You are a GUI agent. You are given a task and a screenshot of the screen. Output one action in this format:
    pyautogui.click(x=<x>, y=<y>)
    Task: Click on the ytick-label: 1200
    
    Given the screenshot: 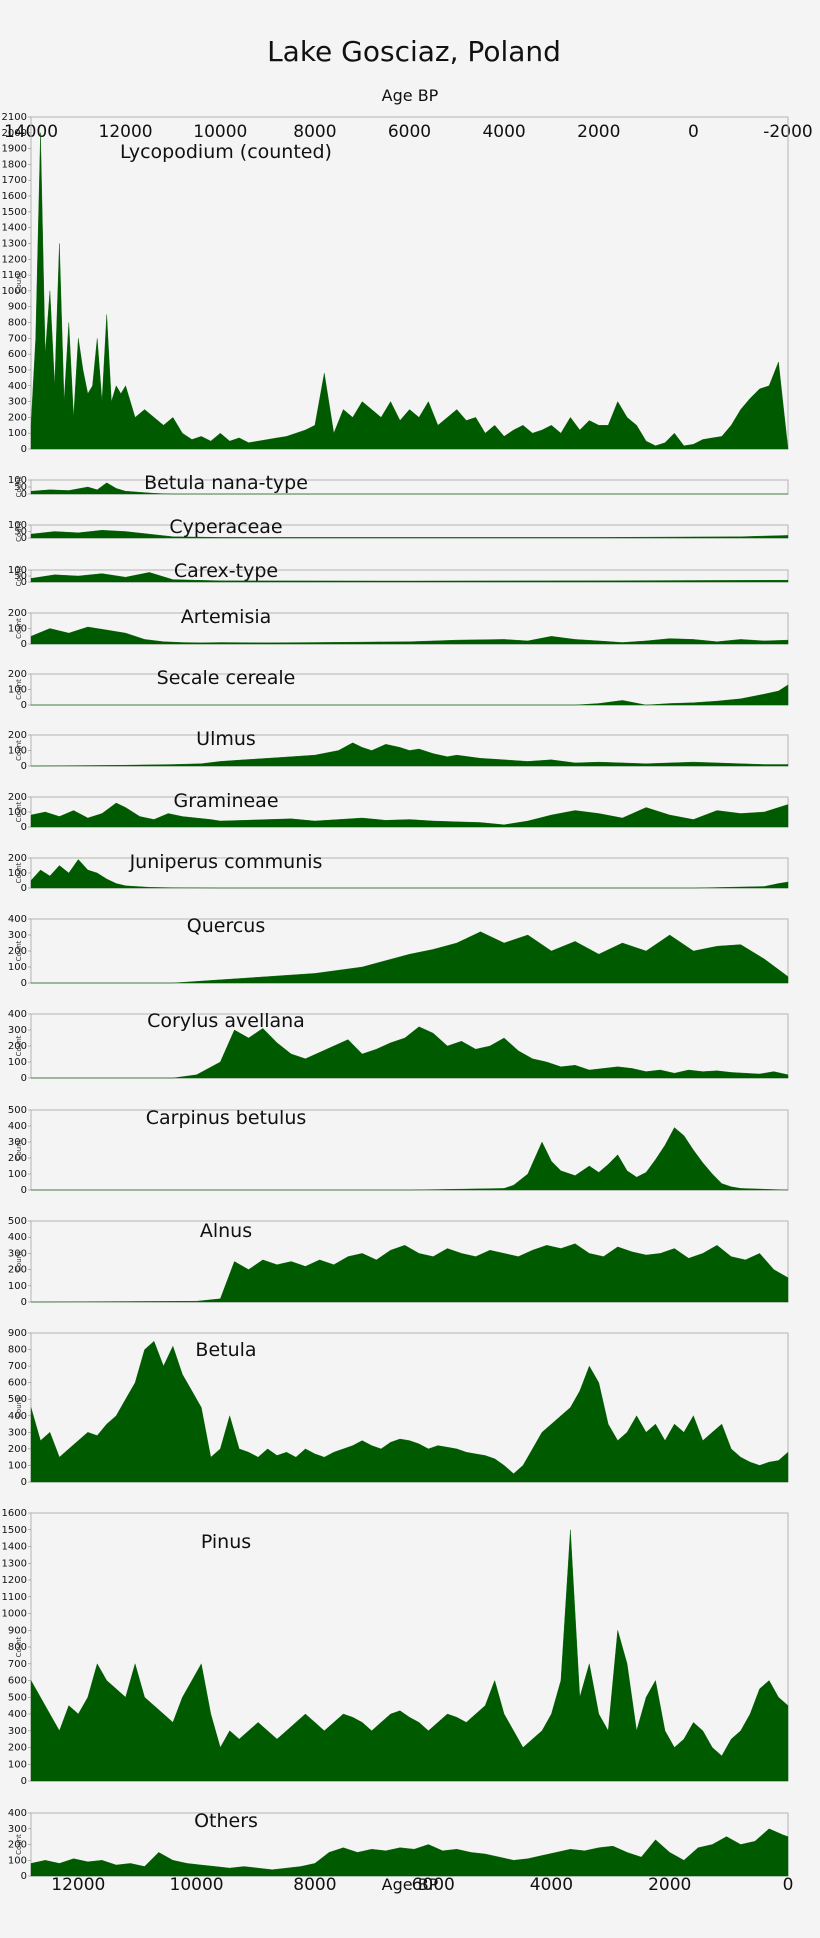 What is the action you would take?
    pyautogui.click(x=14, y=1580)
    